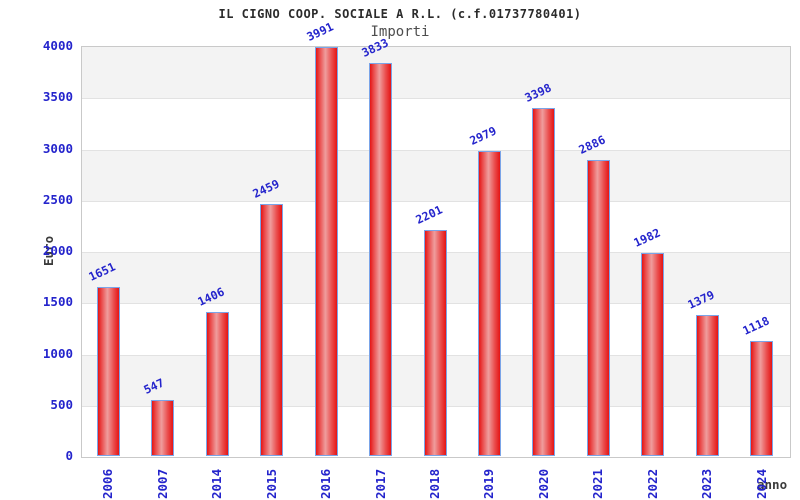 Image resolution: width=800 pixels, height=500 pixels. I want to click on bar-2024, so click(762, 398).